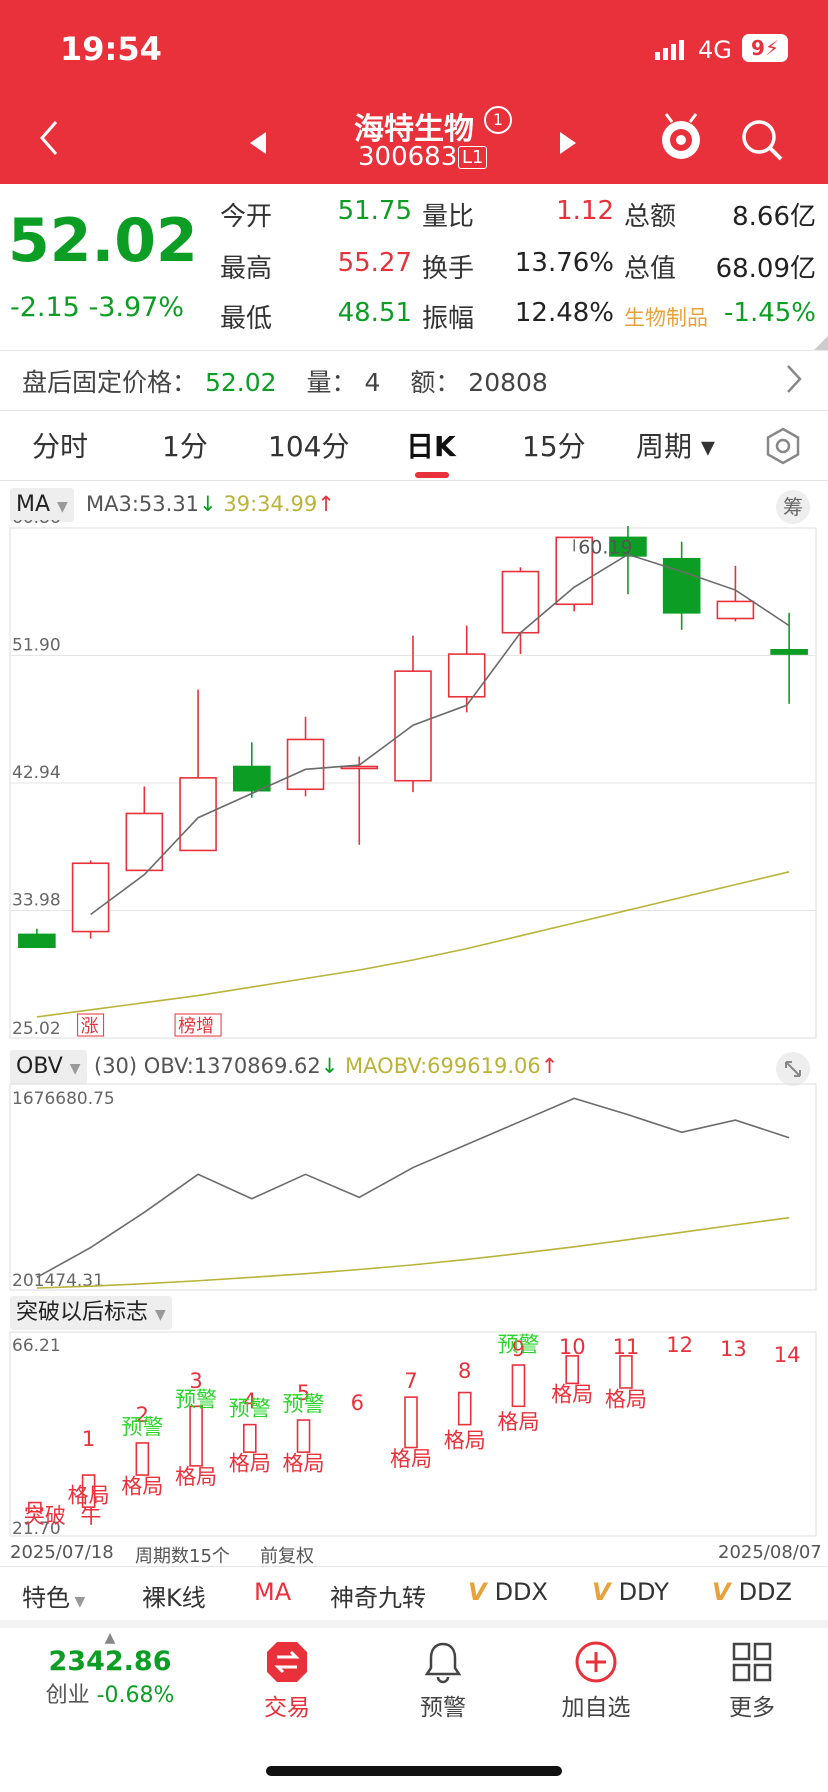  I want to click on mascot-button, so click(681, 139).